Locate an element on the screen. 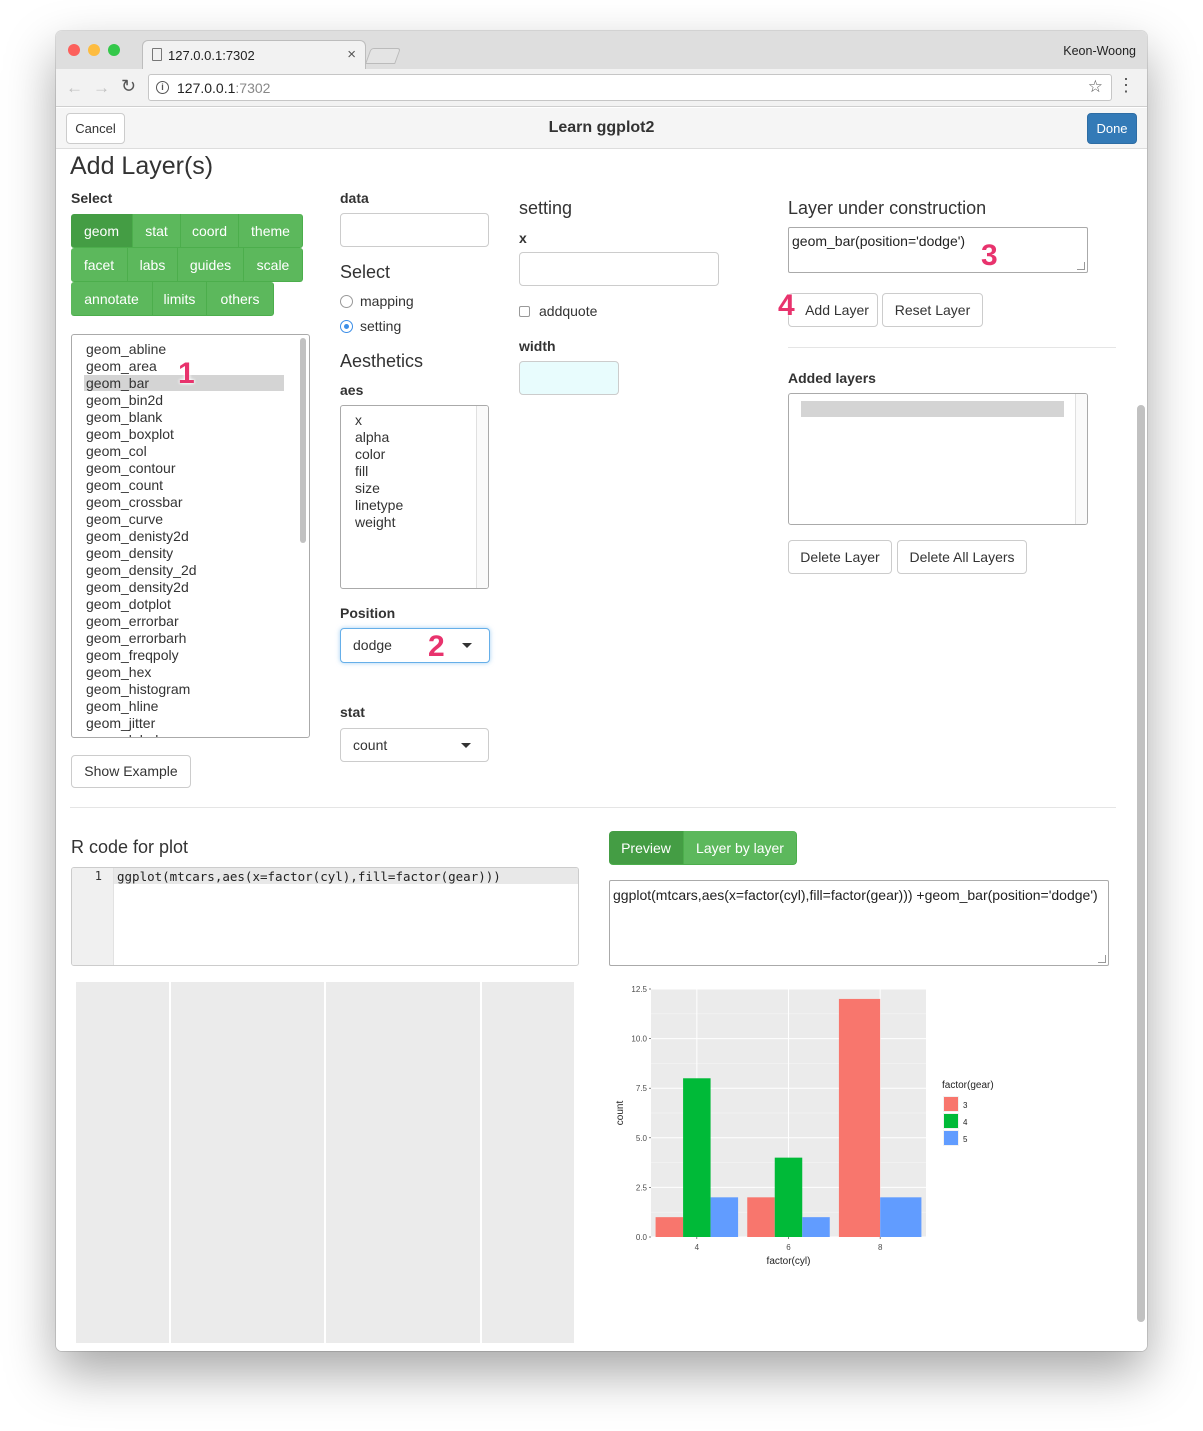  addquote-checkbox is located at coordinates (524, 311).